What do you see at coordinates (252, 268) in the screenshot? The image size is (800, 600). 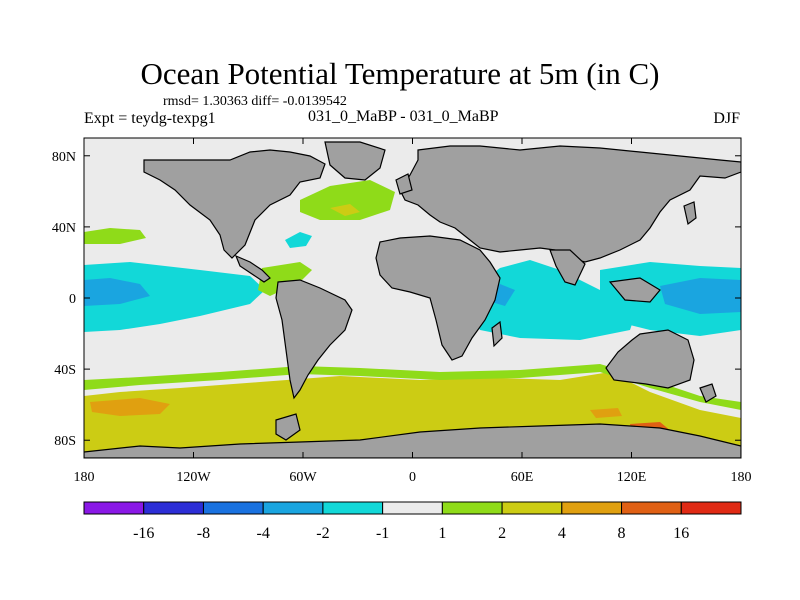 I see `central-america` at bounding box center [252, 268].